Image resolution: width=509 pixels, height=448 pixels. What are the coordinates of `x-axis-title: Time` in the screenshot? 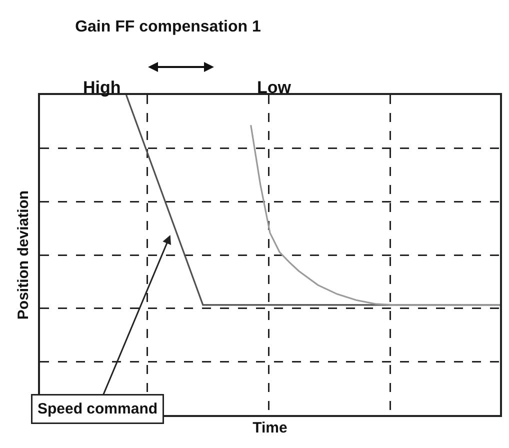 It's located at (270, 428).